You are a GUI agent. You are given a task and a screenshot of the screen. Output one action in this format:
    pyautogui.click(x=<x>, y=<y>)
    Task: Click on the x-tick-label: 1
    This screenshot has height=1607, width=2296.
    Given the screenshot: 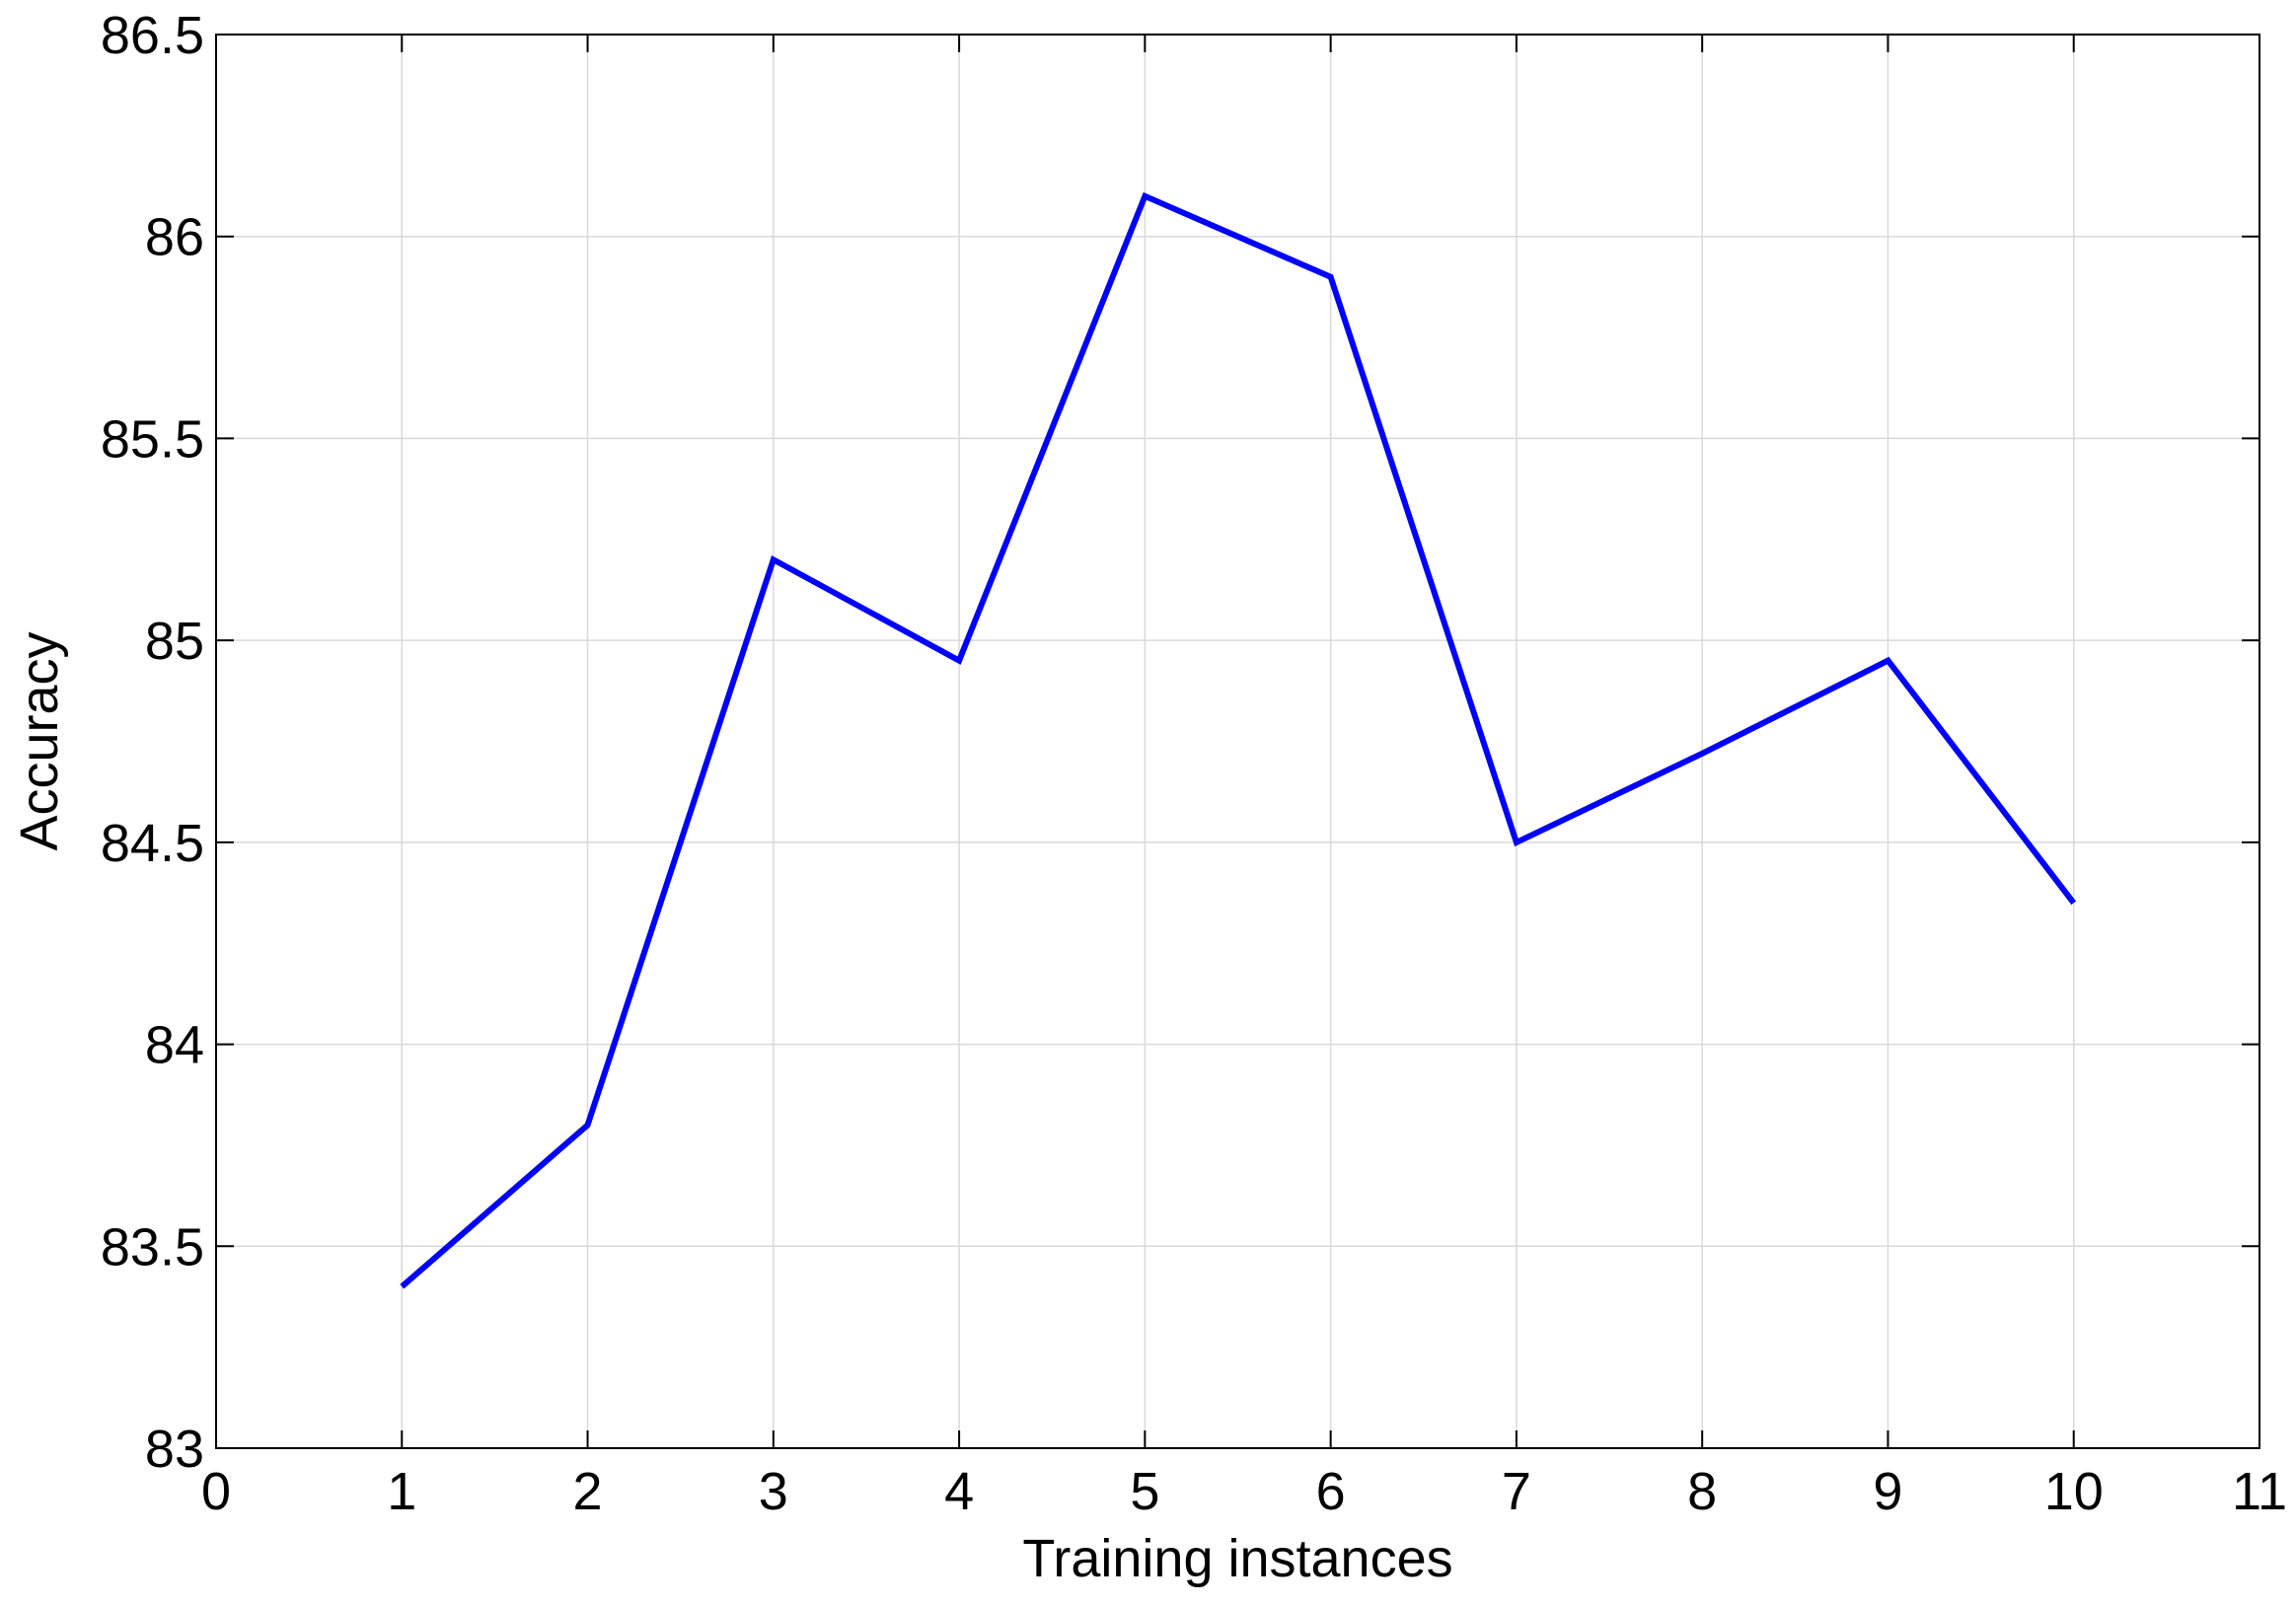 What is the action you would take?
    pyautogui.click(x=402, y=1491)
    